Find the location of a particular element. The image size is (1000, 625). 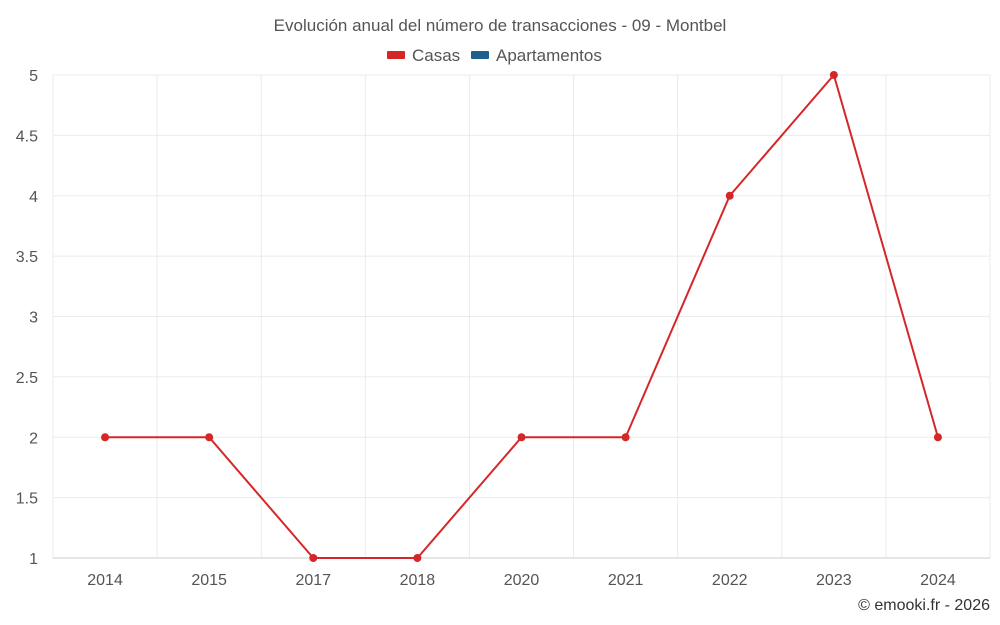

x-axis-ticks: 2014 2015 2017 2018 2020 2021 2022 2023 2024 is located at coordinates (521, 580).